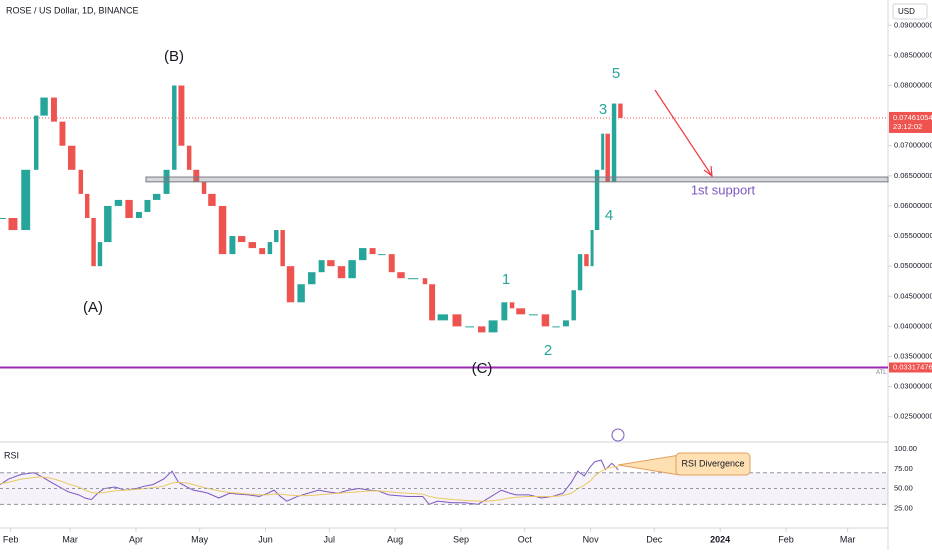 This screenshot has width=932, height=555. What do you see at coordinates (913, 265) in the screenshot?
I see `y-tick-label: 0.05000000` at bounding box center [913, 265].